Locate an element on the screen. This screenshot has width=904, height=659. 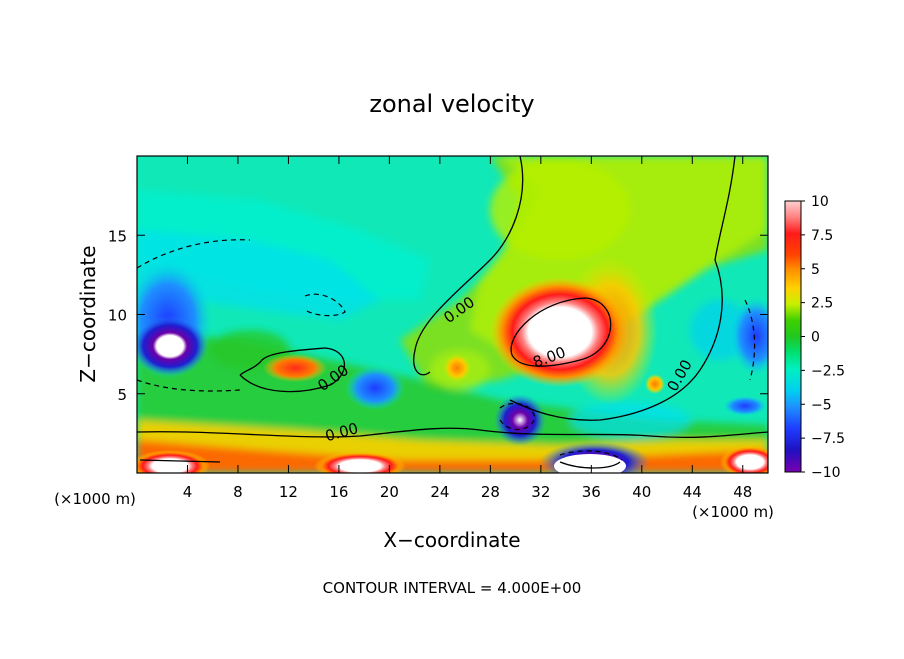
y-axis-label: Z−coordinate is located at coordinates (88, 313).